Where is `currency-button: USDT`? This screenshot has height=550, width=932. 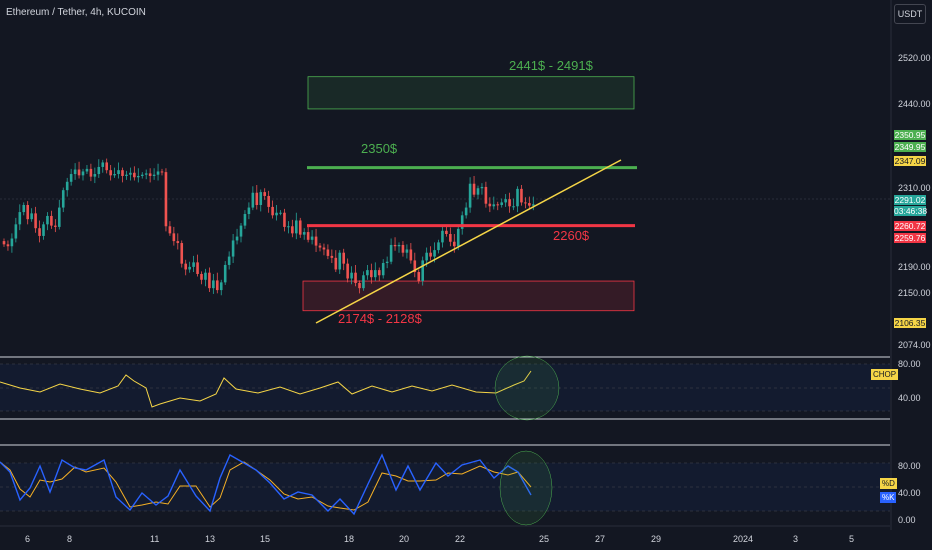 currency-button: USDT is located at coordinates (910, 14).